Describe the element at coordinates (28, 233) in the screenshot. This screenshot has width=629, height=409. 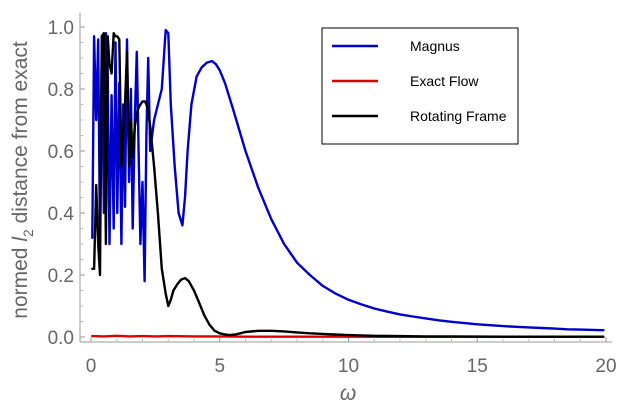
I see `y-axis-label-subscript: 2` at that location.